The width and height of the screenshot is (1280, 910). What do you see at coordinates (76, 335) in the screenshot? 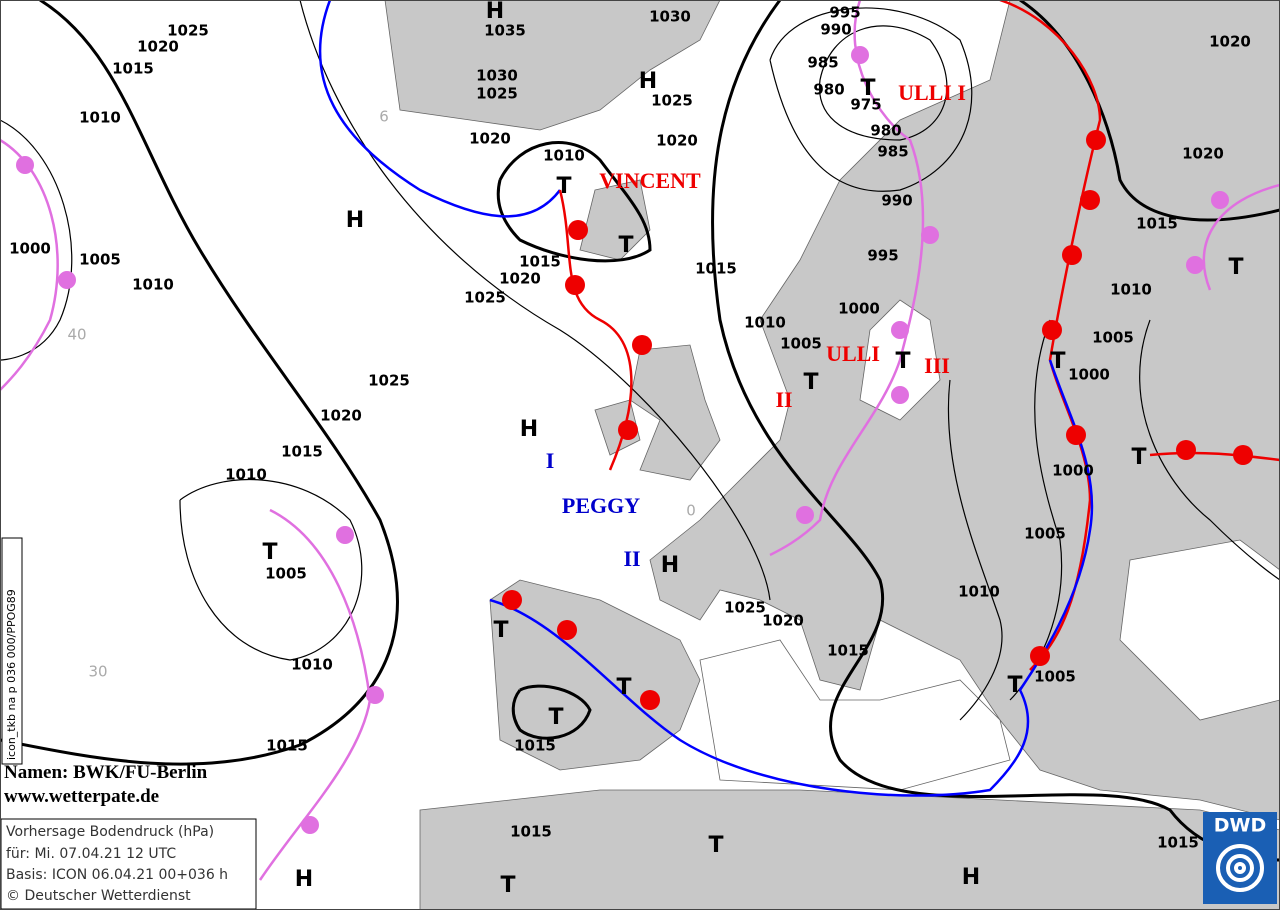
I see `grid-label: 40` at bounding box center [76, 335].